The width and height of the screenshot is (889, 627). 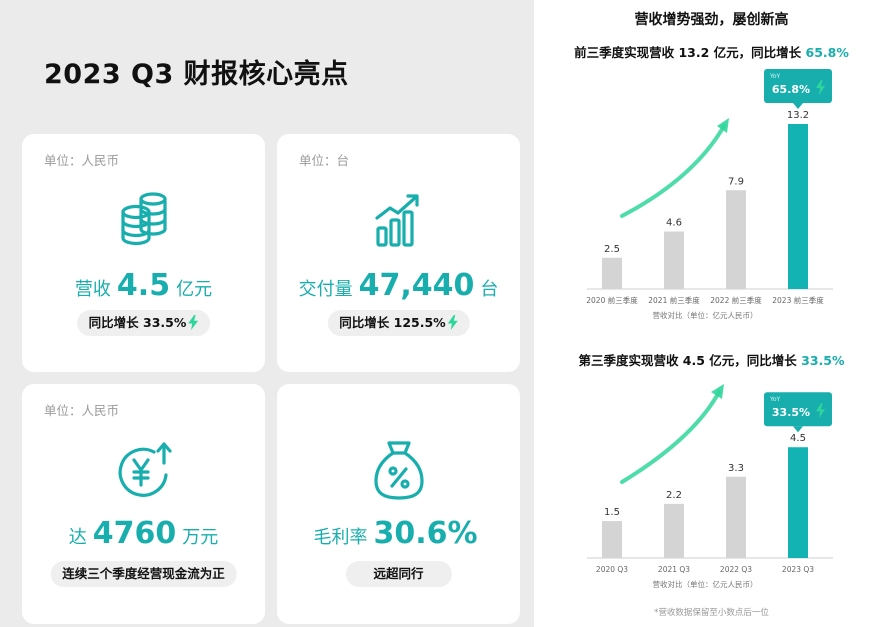 I want to click on yoy-growth-pill: 同比增长 125.5%, so click(x=398, y=323).